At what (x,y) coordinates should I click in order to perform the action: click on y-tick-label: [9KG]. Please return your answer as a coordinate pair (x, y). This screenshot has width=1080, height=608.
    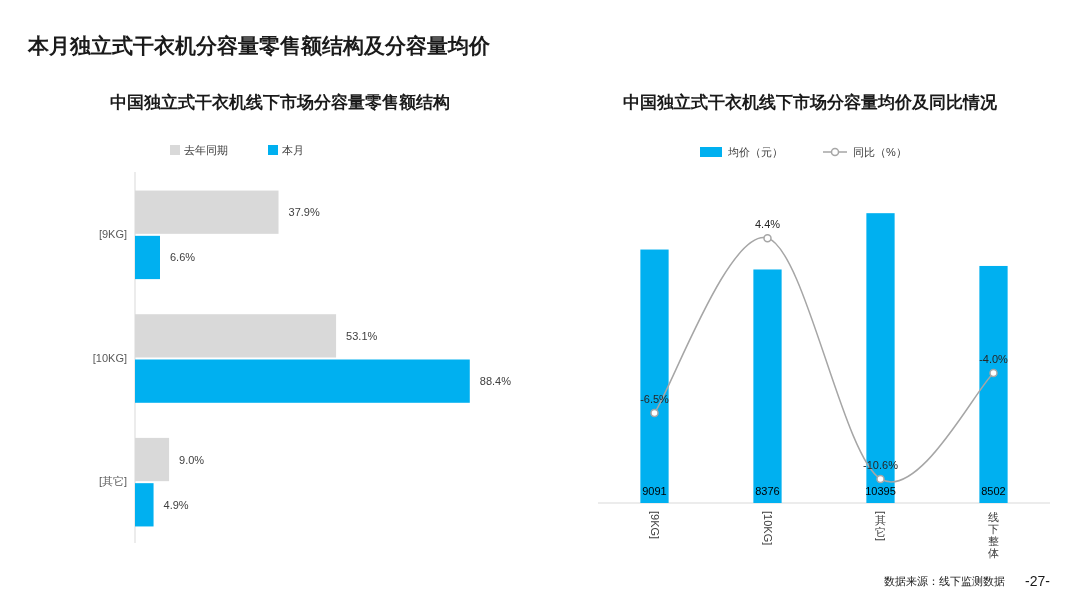
    Looking at the image, I should click on (112, 233).